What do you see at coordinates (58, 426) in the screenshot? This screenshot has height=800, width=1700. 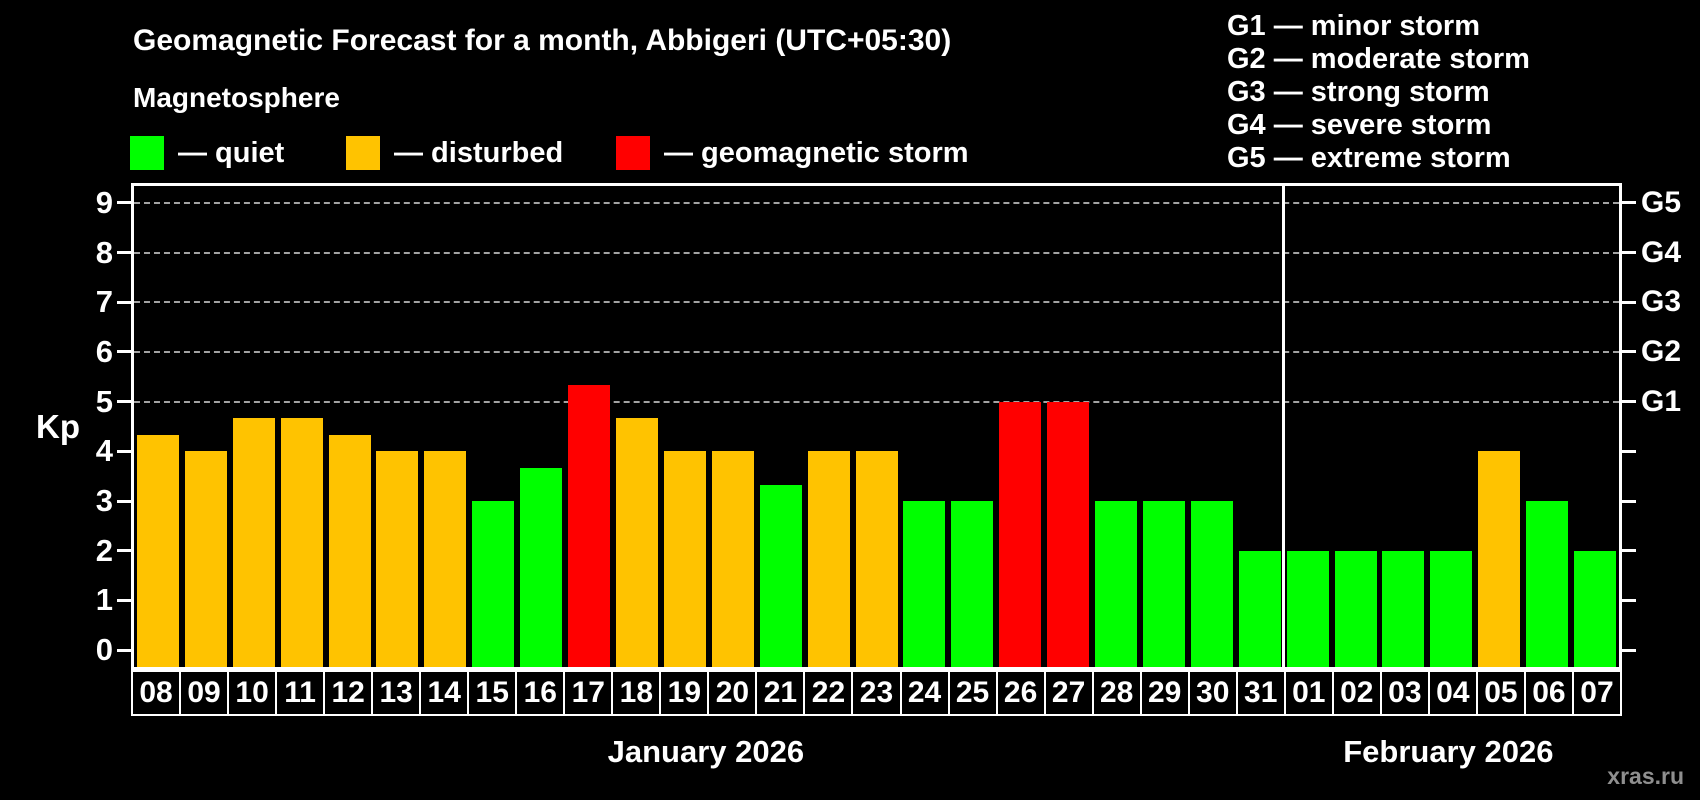 I see `y-axis-label: Kp` at bounding box center [58, 426].